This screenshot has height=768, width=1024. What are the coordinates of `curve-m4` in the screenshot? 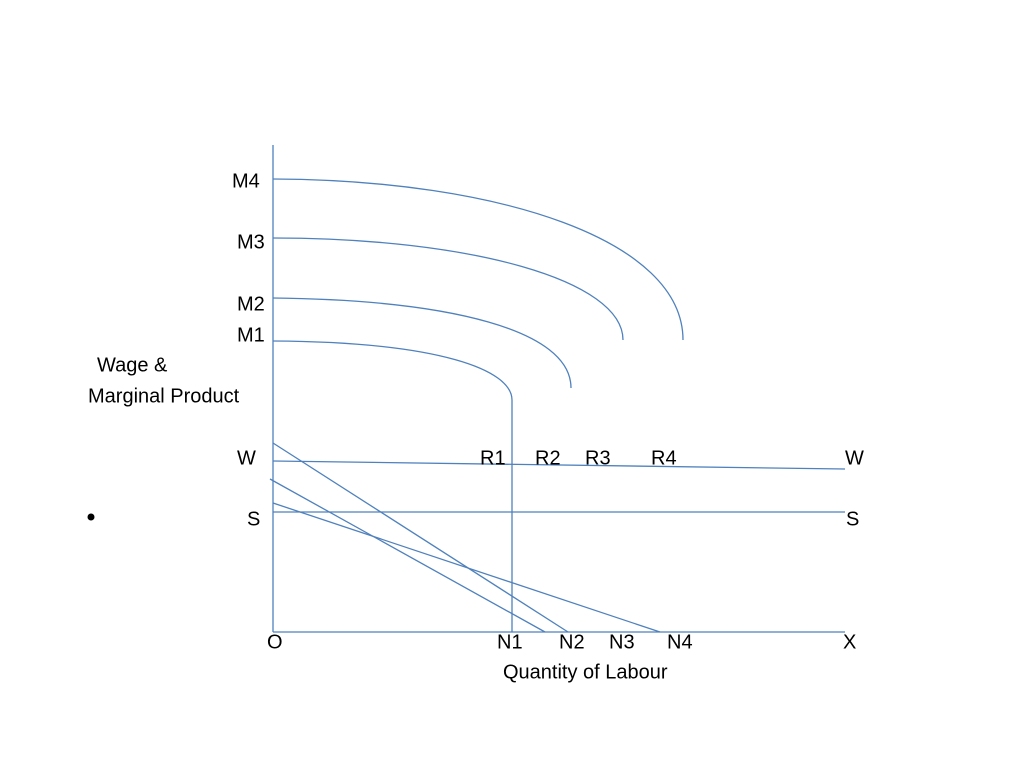 It's located at (478, 259).